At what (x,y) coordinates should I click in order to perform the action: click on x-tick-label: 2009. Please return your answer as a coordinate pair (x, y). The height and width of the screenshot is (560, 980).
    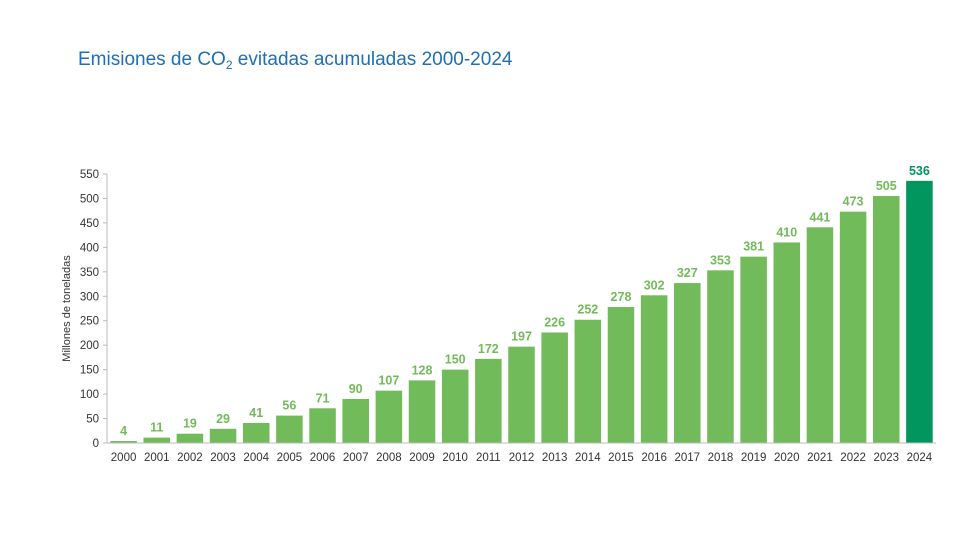
    Looking at the image, I should click on (422, 458).